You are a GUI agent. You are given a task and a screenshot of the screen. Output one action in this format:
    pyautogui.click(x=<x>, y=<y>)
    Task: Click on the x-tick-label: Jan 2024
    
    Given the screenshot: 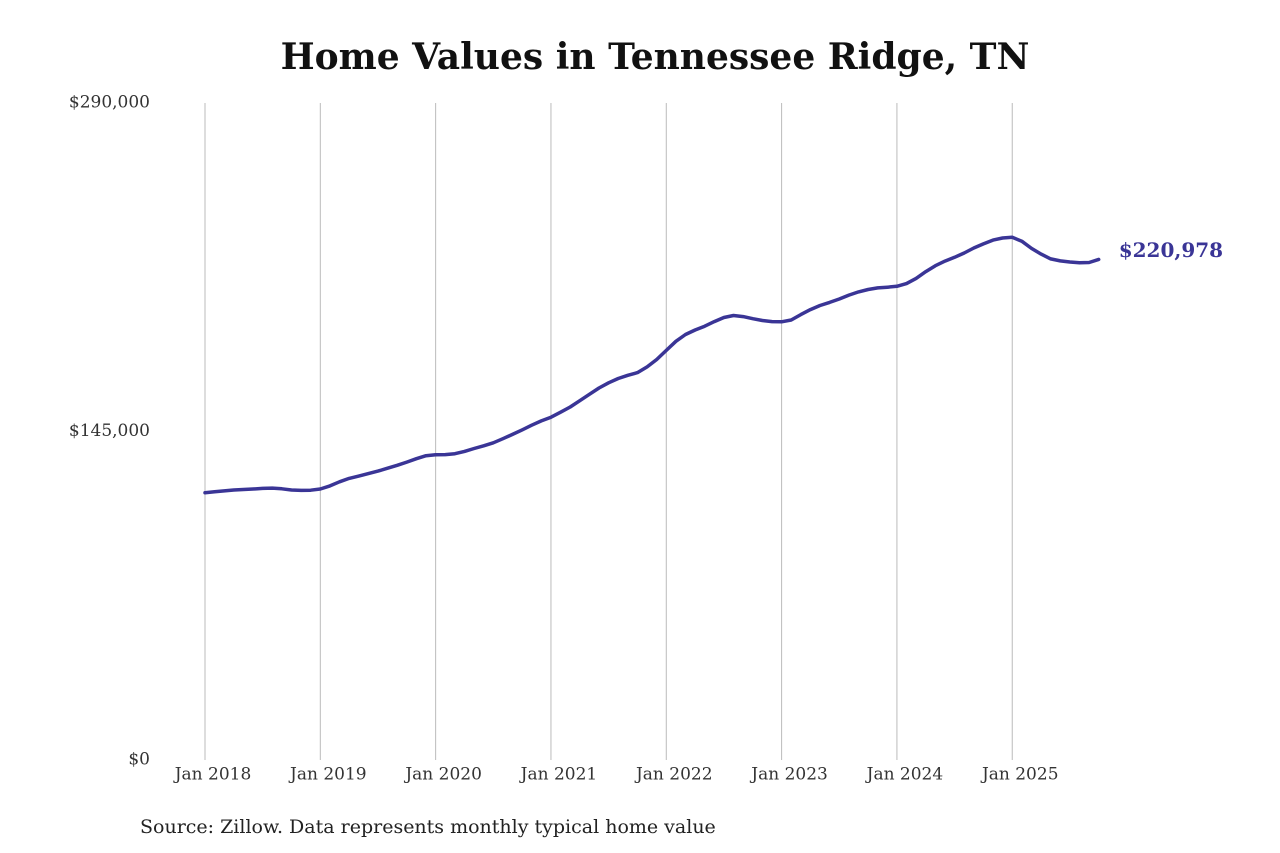 What is the action you would take?
    pyautogui.click(x=904, y=775)
    